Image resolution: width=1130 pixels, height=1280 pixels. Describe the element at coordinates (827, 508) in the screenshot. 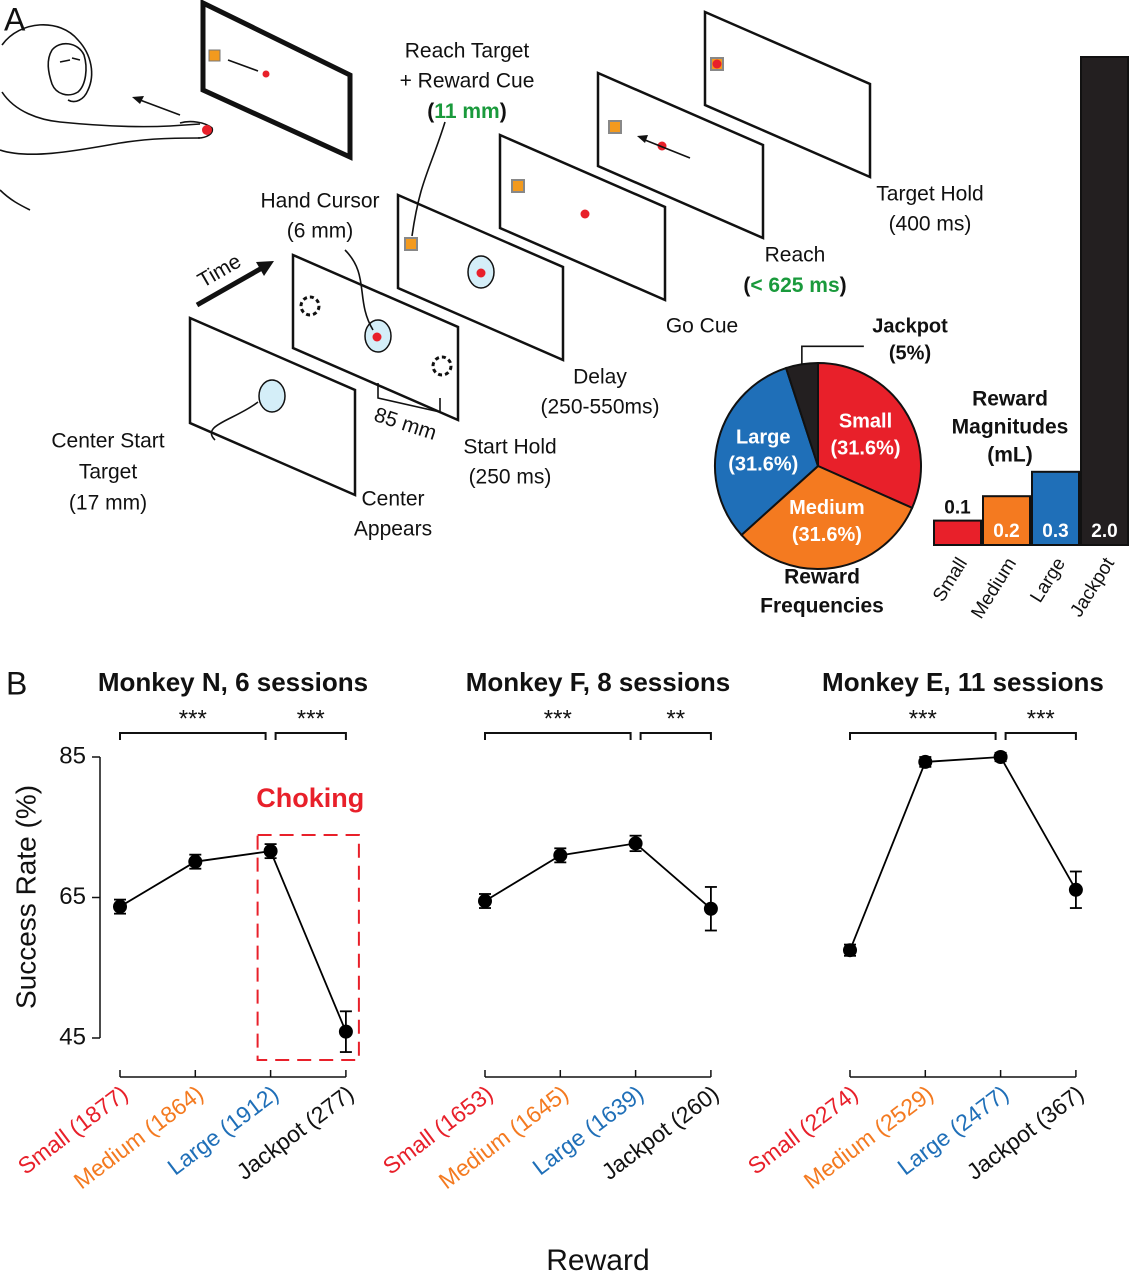

I see `slice-label: Medium` at that location.